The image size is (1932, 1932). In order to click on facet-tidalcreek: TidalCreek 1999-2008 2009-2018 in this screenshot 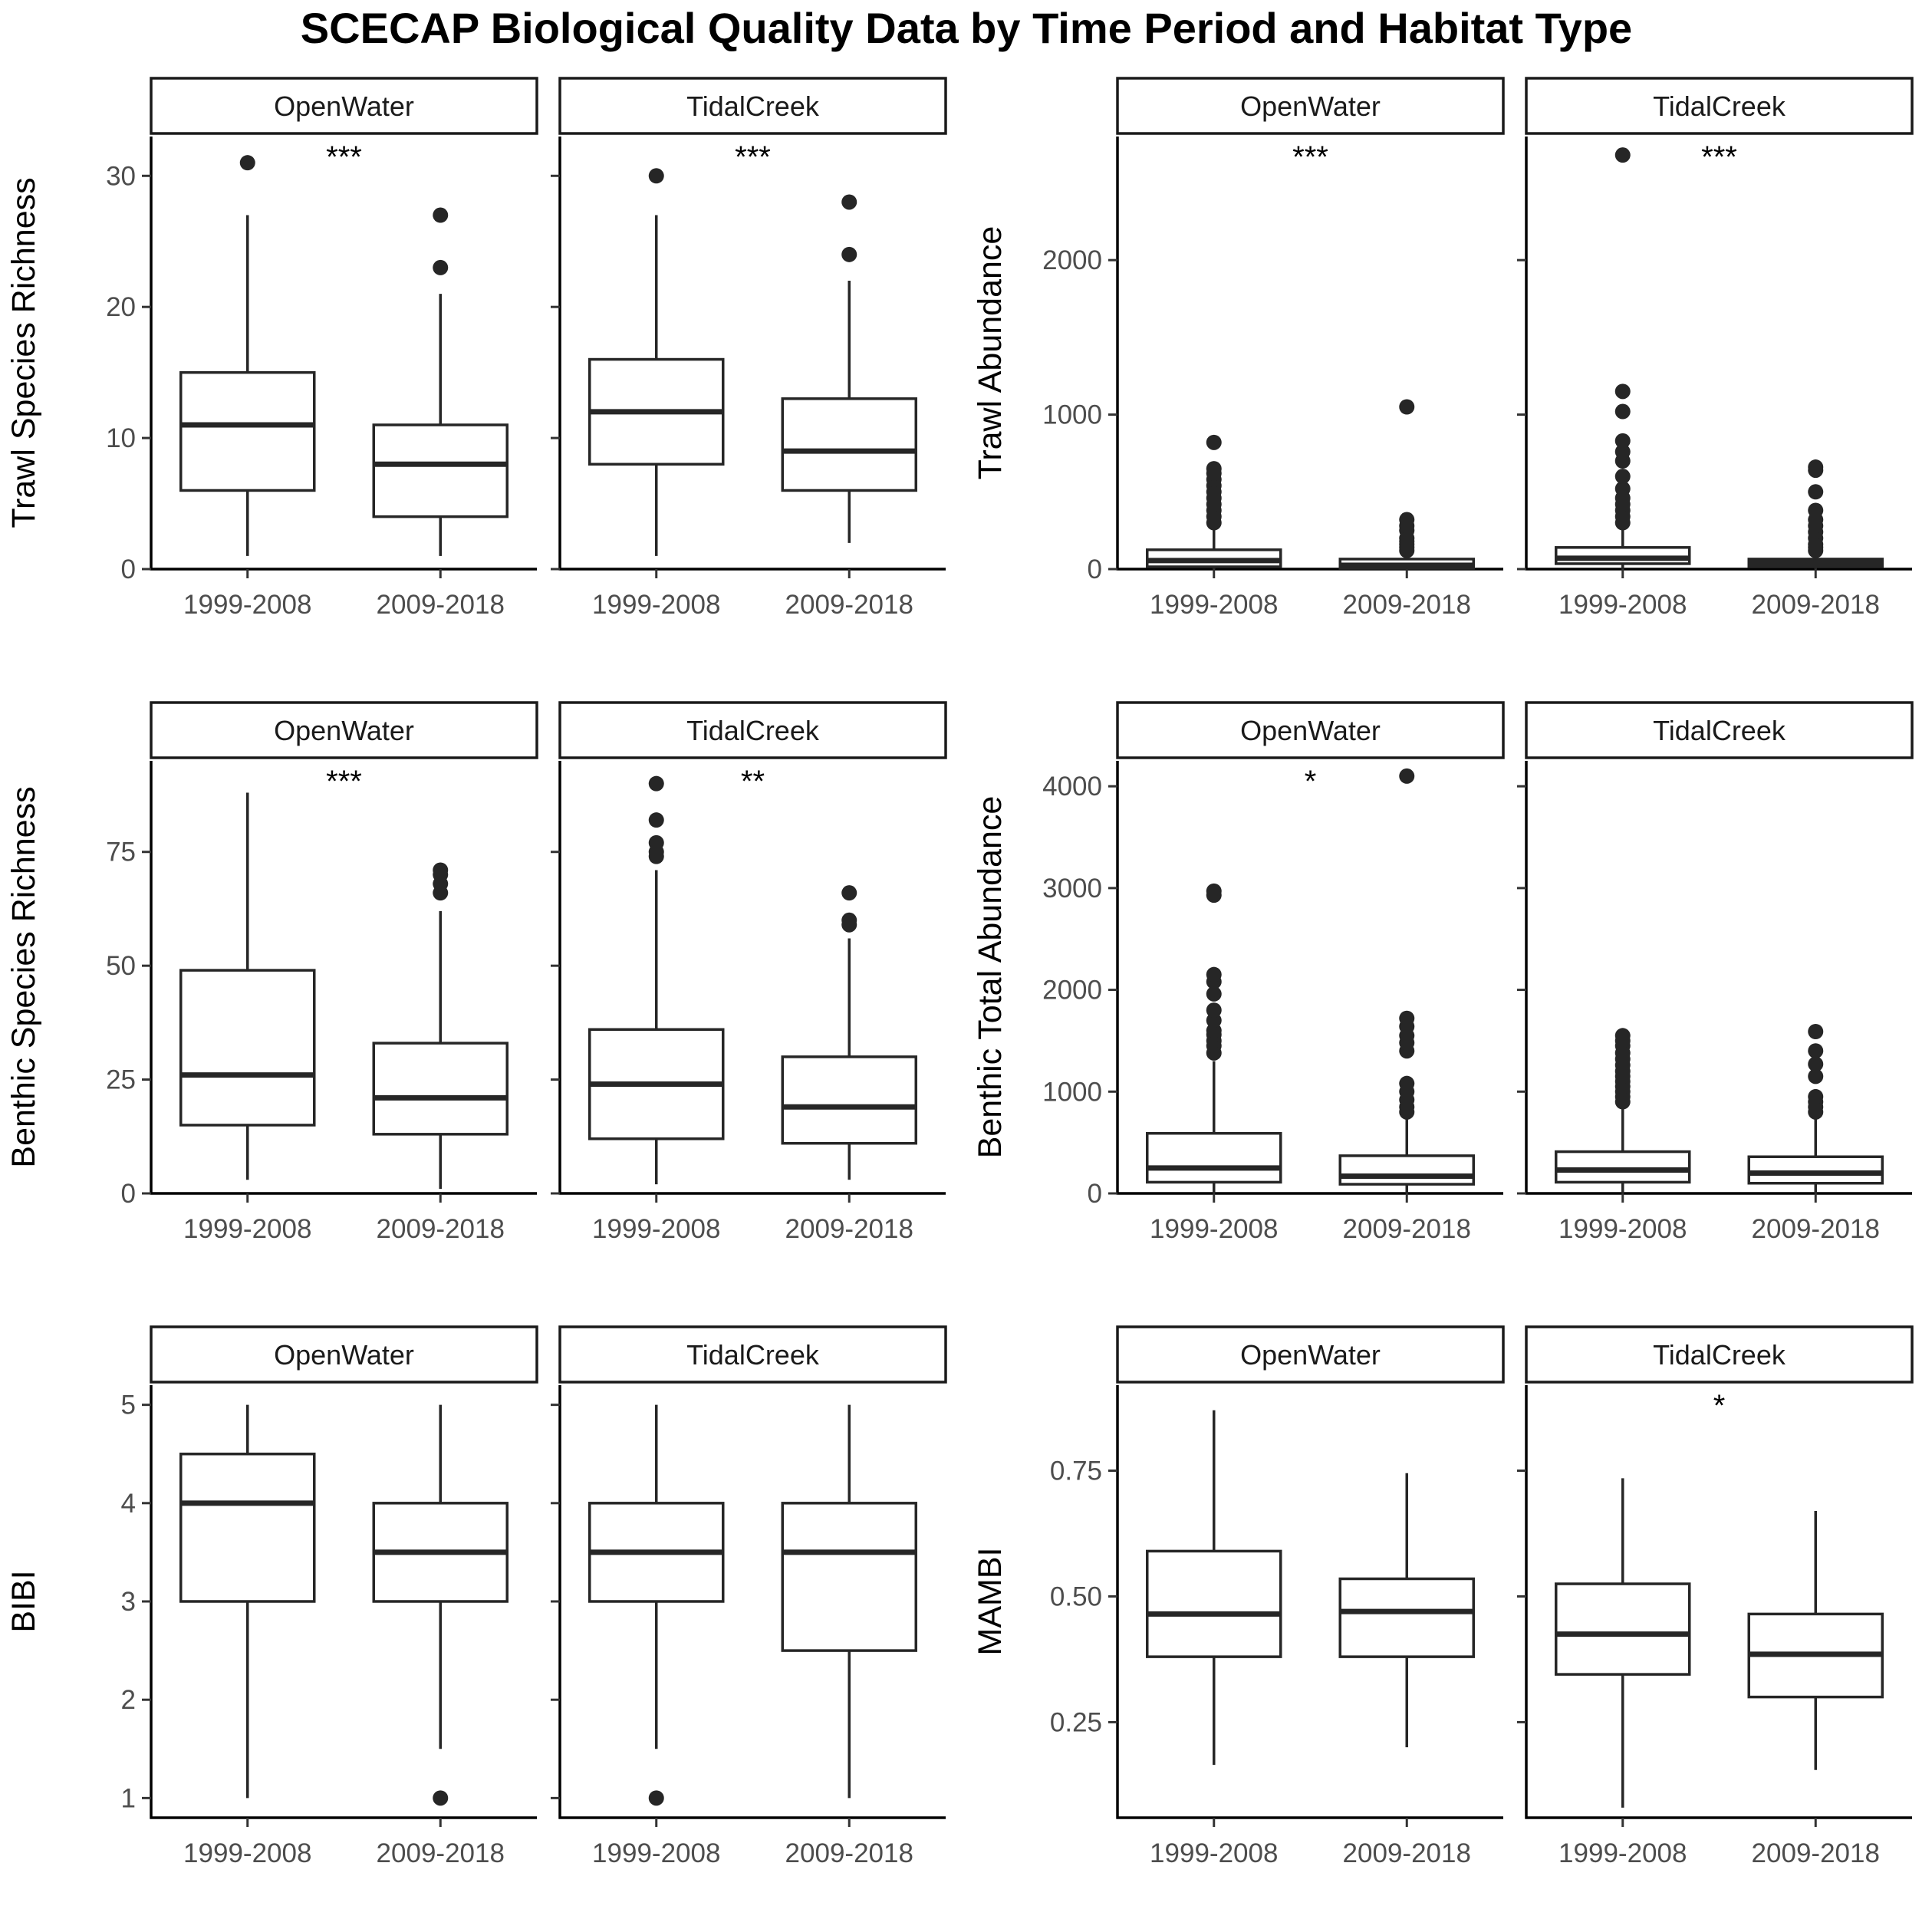, I will do `click(749, 1596)`.